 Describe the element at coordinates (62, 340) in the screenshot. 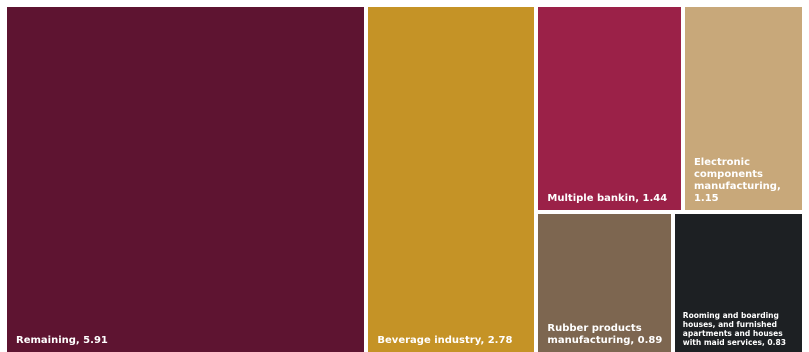

I see `tile-label-remaining: Remaining, 5.91` at that location.